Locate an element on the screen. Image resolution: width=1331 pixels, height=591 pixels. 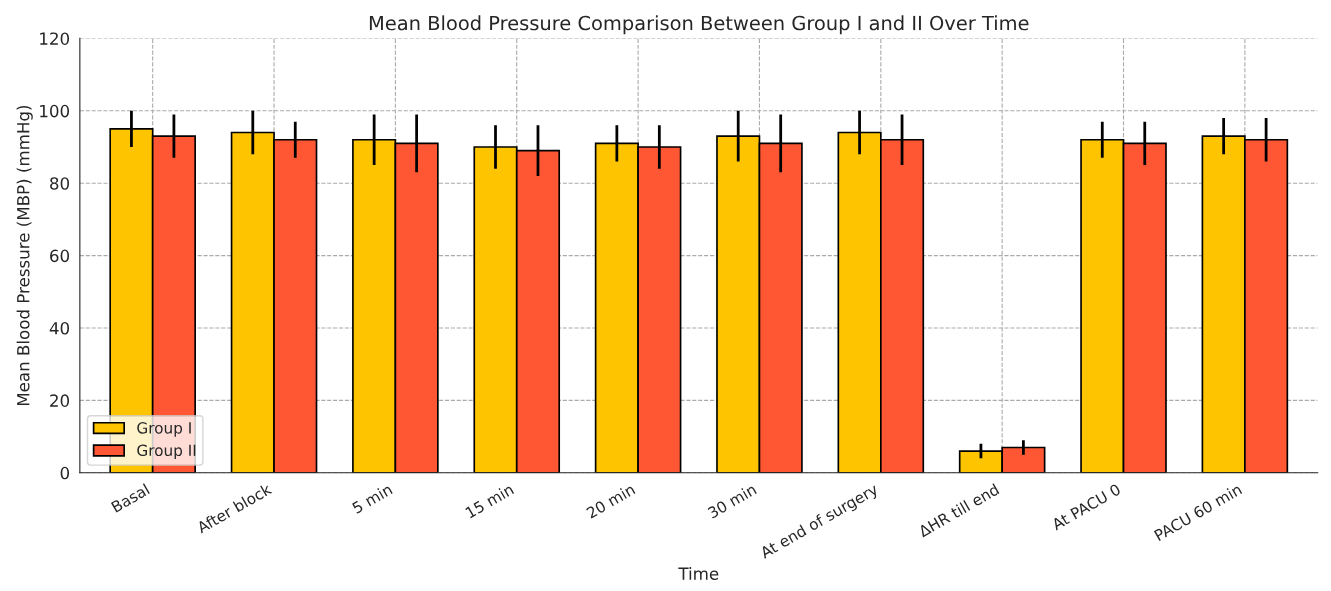
chart-title: Mean Blood Pressure Comparison Between Group I and II Over Time is located at coordinates (699, 25).